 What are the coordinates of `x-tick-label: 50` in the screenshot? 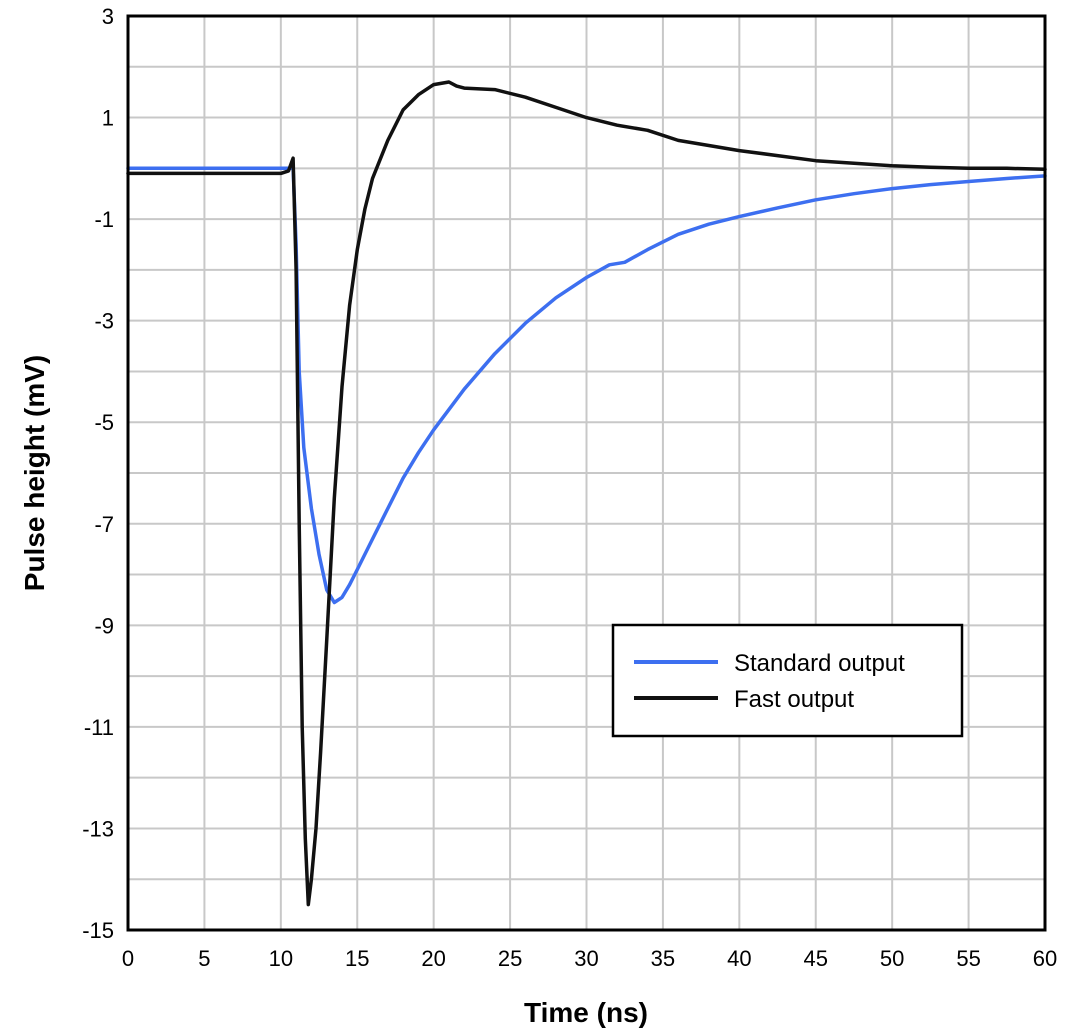 It's located at (892, 958).